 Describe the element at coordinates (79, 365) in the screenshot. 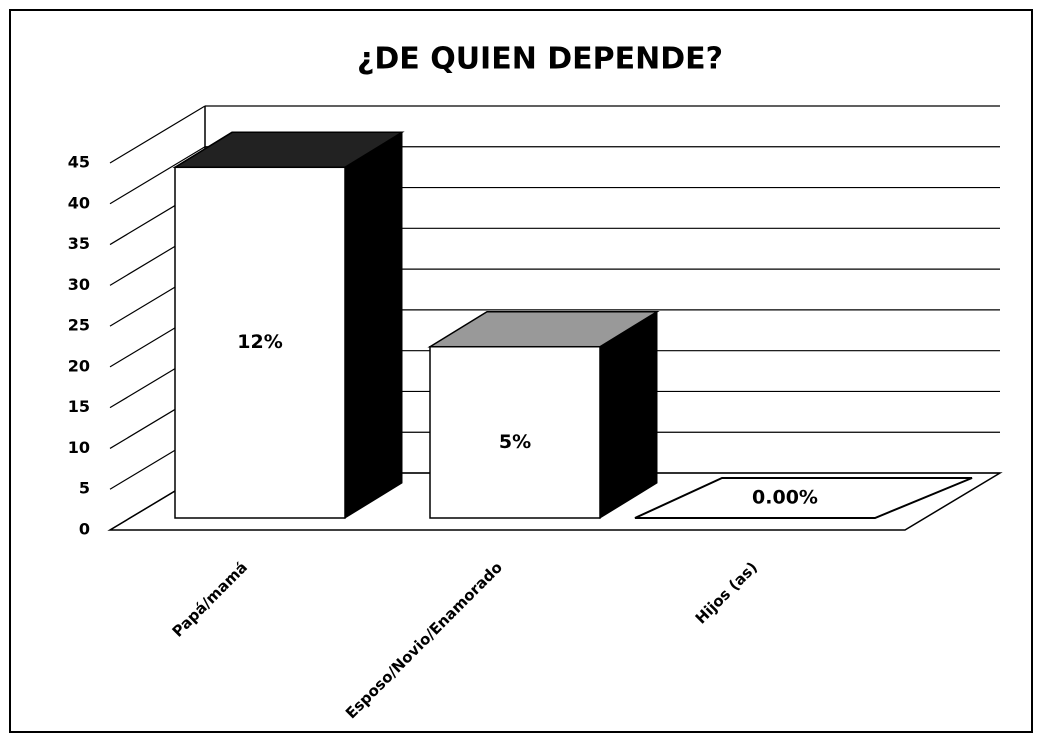

I see `y-tick-label: 20` at that location.